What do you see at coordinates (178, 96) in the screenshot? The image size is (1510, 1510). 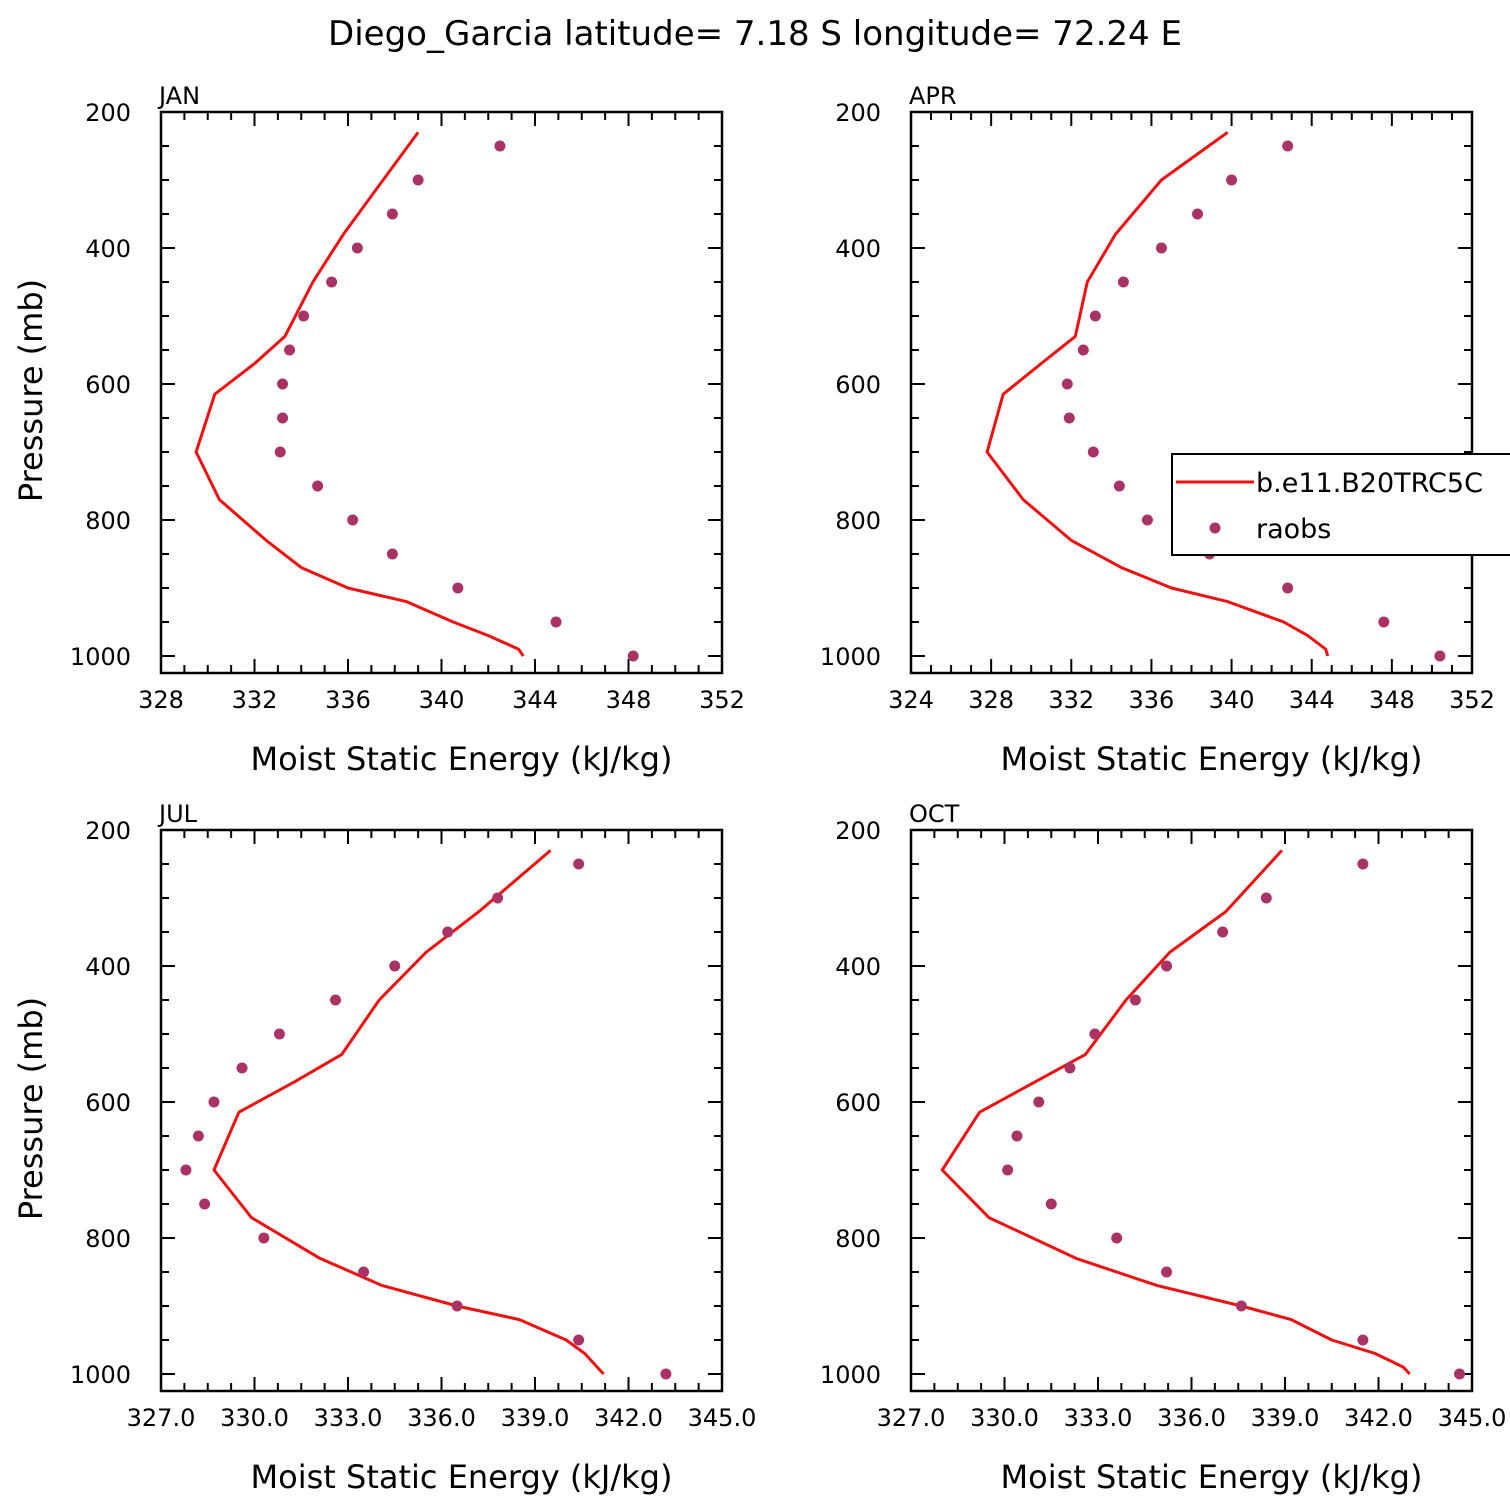 I see `panel-label: JAN` at bounding box center [178, 96].